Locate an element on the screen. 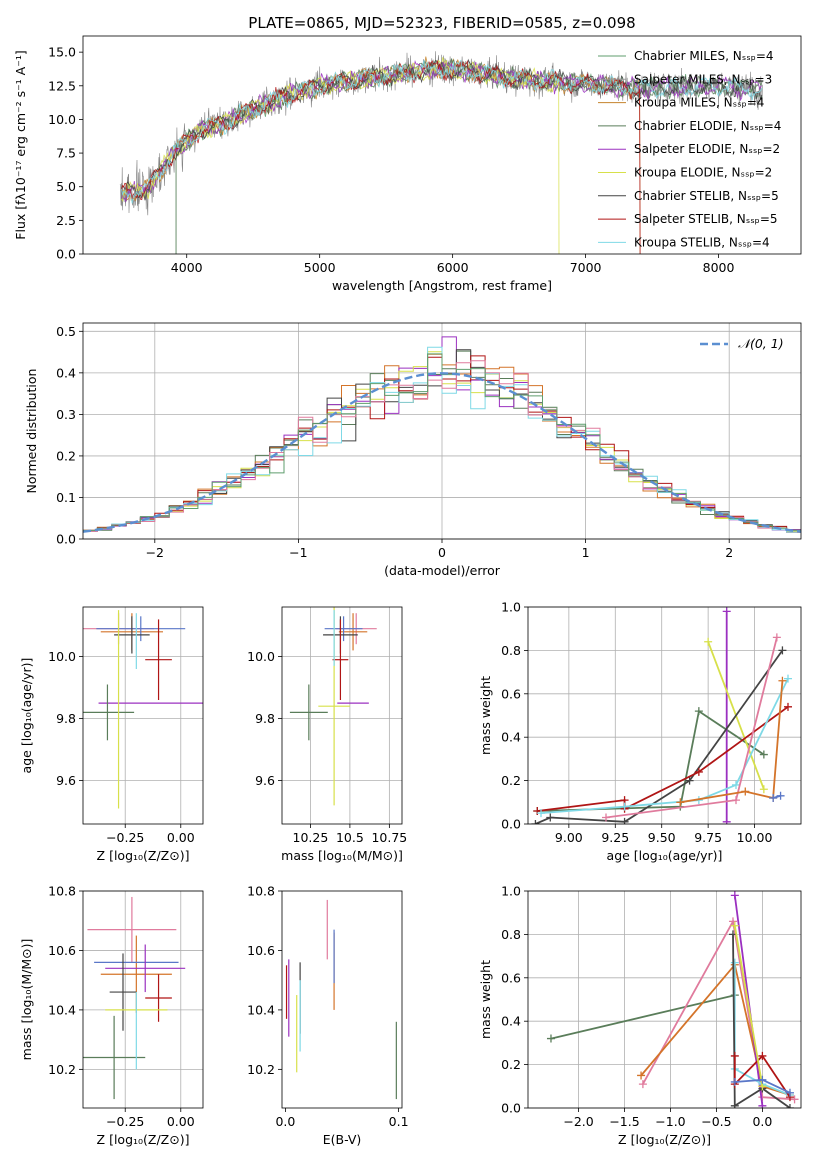 Image resolution: width=819 pixels, height=1170 pixels. x-tick-label: 0 is located at coordinates (442, 552).